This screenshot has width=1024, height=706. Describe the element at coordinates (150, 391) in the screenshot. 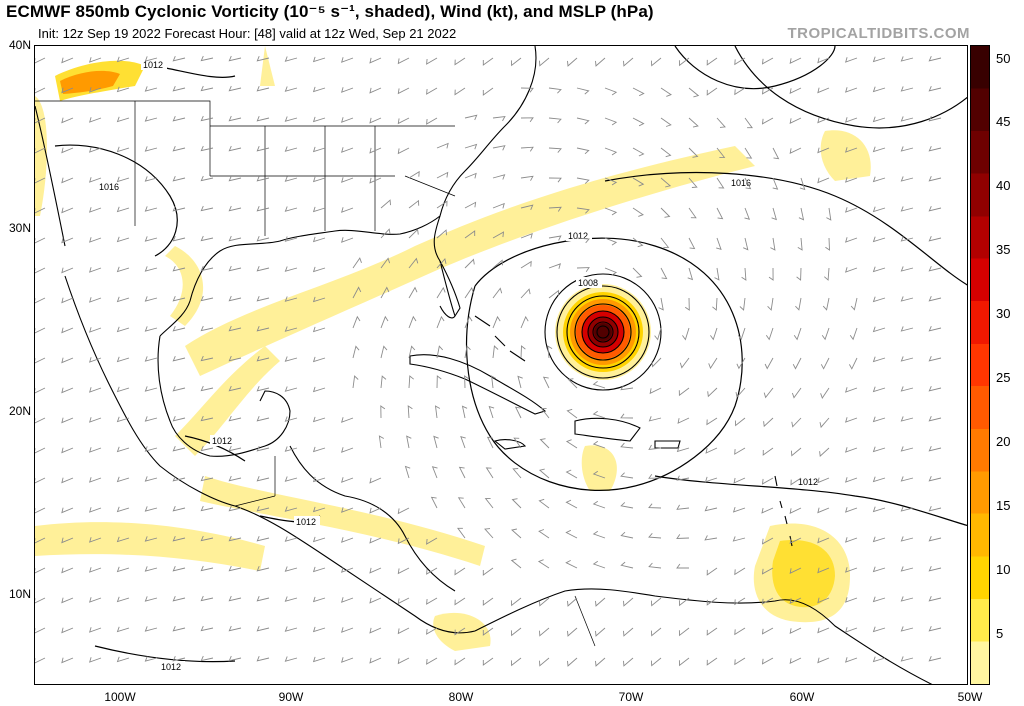

I see `mexico-pacific` at that location.